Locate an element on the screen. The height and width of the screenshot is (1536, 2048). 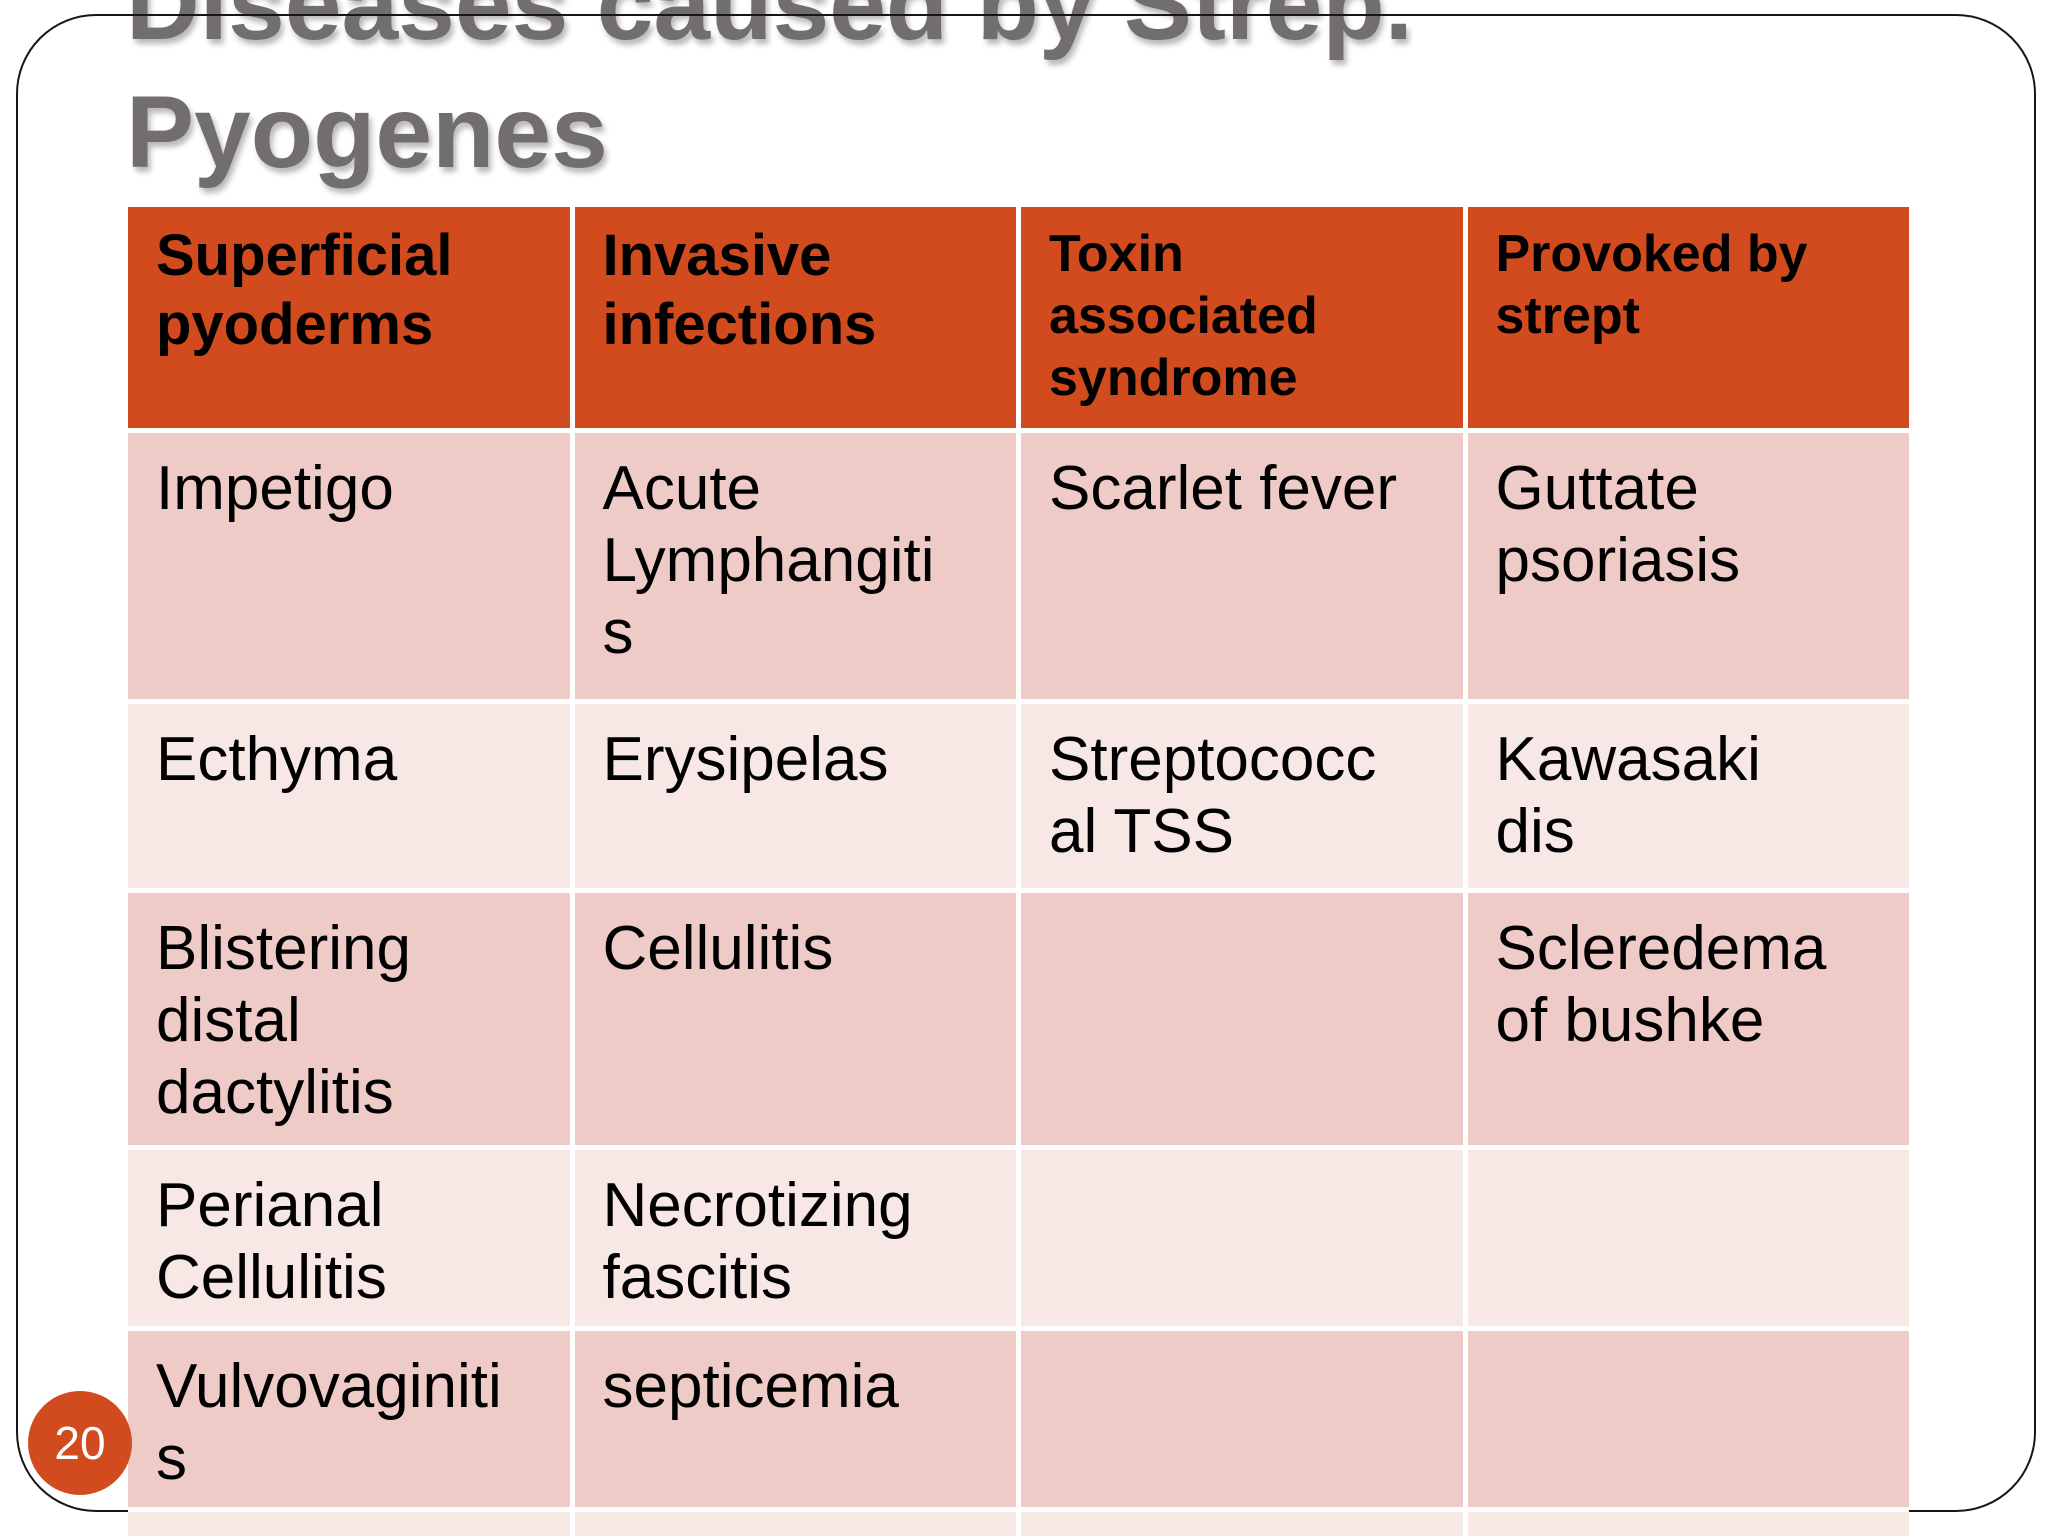
table-cell-scarlet-fever: Scarlet fever is located at coordinates (1242, 566).